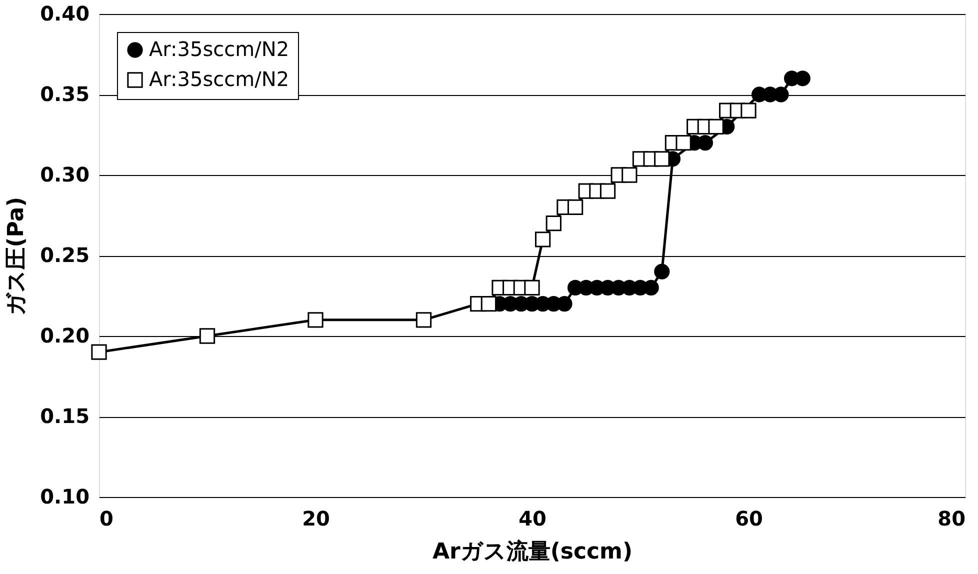  Describe the element at coordinates (532, 551) in the screenshot. I see `x-axis-title: Arガス流量(sccm)` at that location.